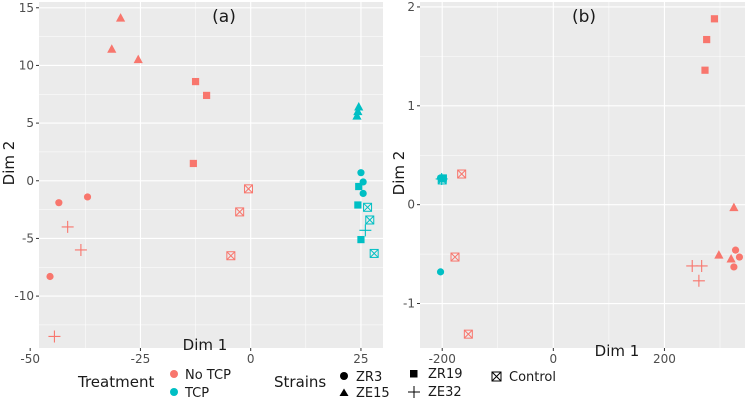 Image resolution: width=749 pixels, height=400 pixels. I want to click on treatment-legend: Treatment No TCP TCP, so click(154, 384).